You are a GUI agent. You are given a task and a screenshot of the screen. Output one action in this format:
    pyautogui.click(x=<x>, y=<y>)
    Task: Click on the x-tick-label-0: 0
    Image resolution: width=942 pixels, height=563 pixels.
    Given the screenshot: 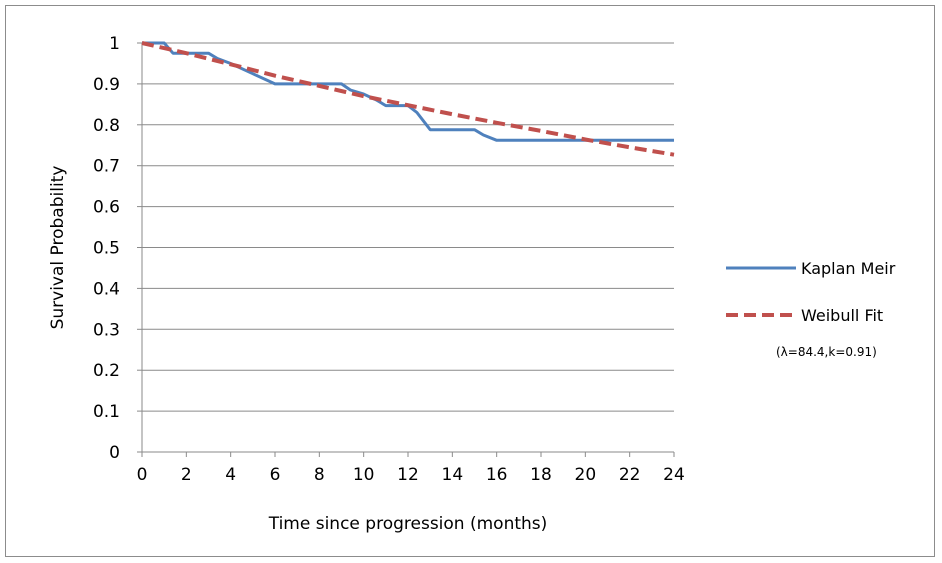 What is the action you would take?
    pyautogui.click(x=142, y=475)
    